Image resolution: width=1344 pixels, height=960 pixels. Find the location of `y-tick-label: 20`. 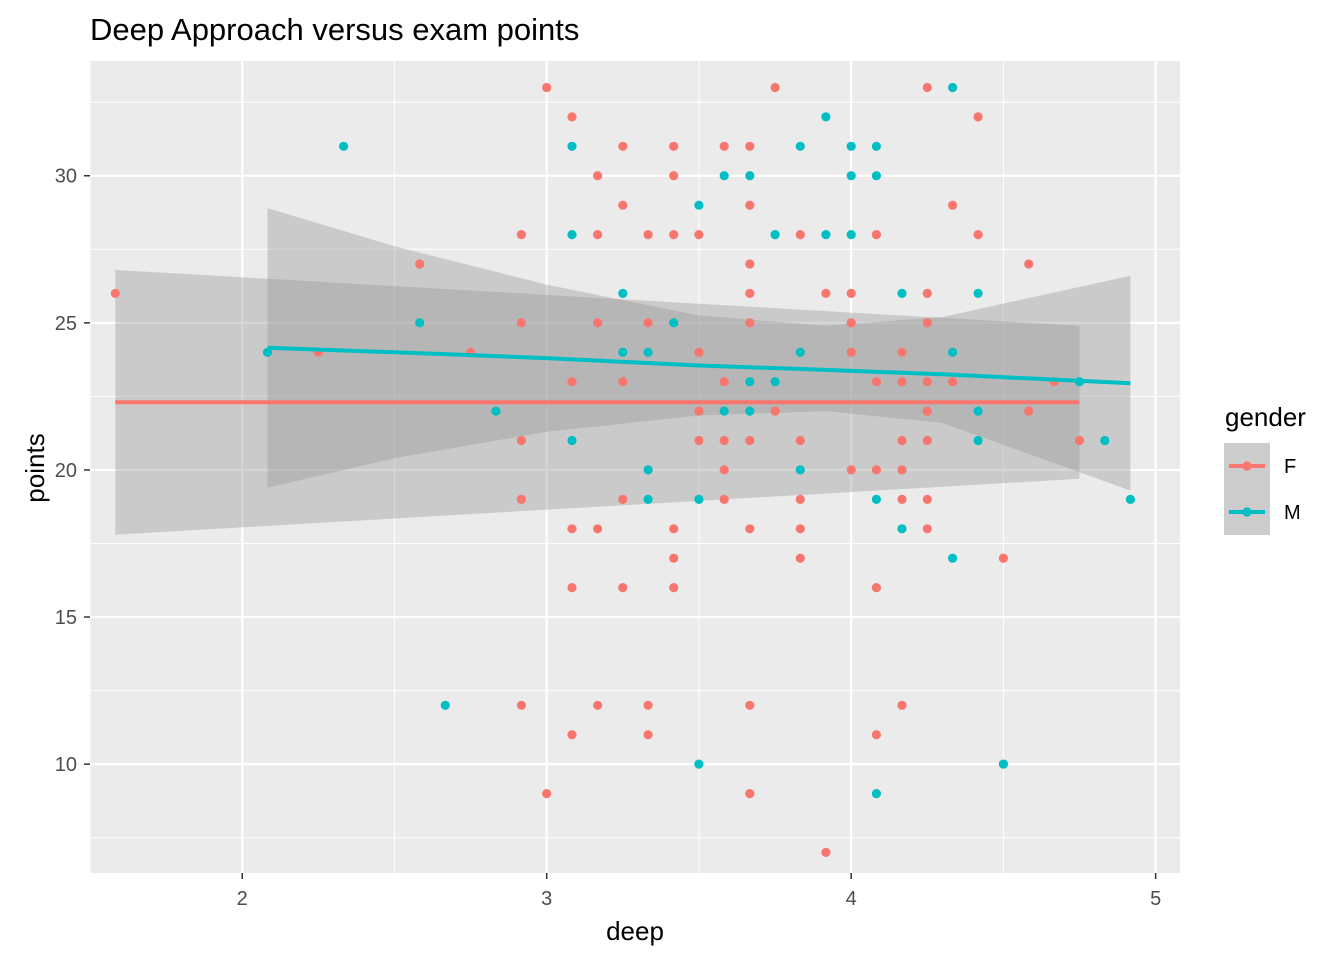

y-tick-label: 20 is located at coordinates (66, 471).